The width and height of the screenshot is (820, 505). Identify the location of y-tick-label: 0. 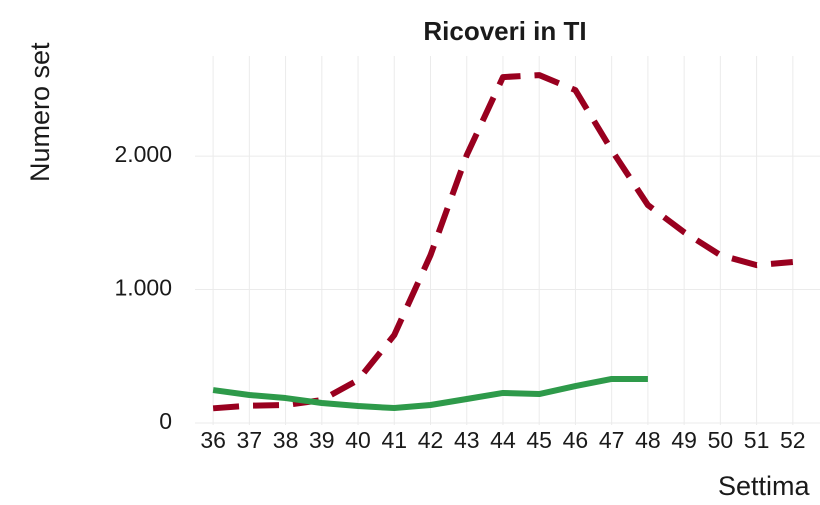
(165, 421).